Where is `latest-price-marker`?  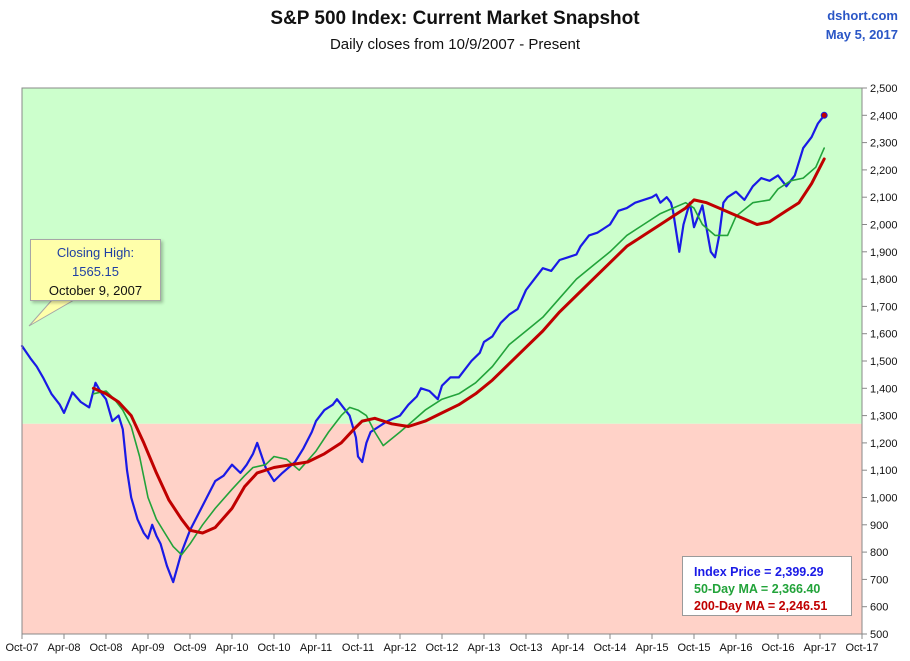
latest-price-marker is located at coordinates (824, 115).